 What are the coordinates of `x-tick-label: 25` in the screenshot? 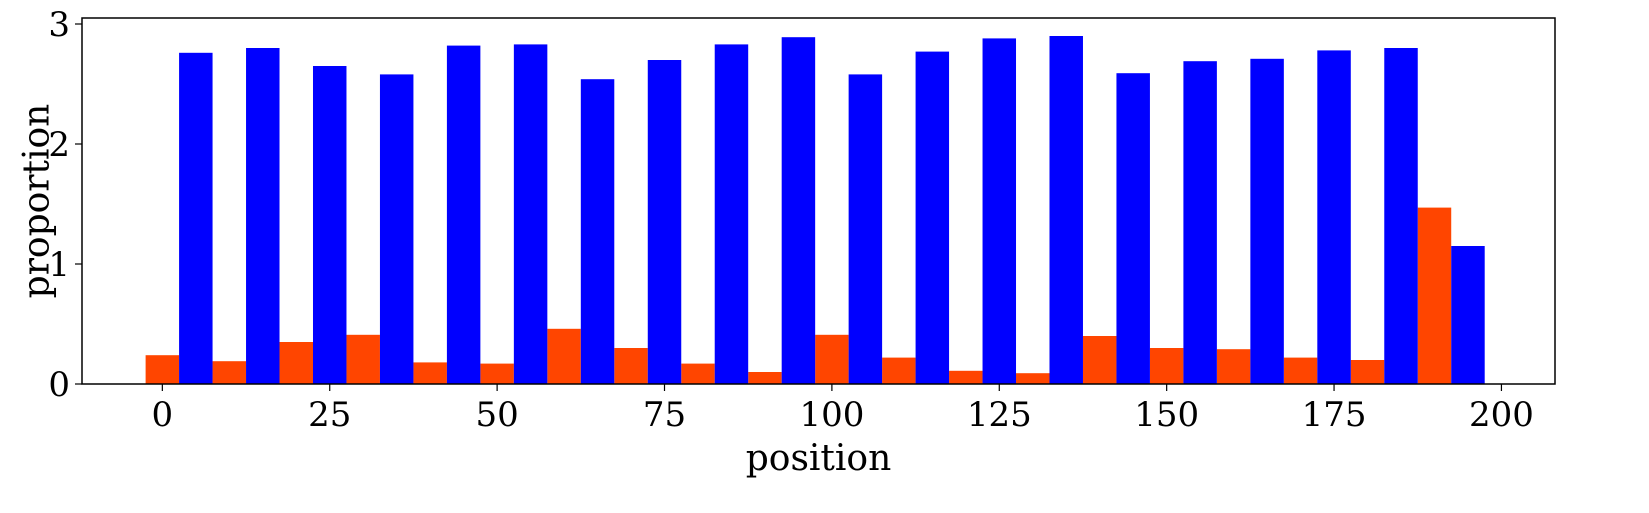 It's located at (329, 415).